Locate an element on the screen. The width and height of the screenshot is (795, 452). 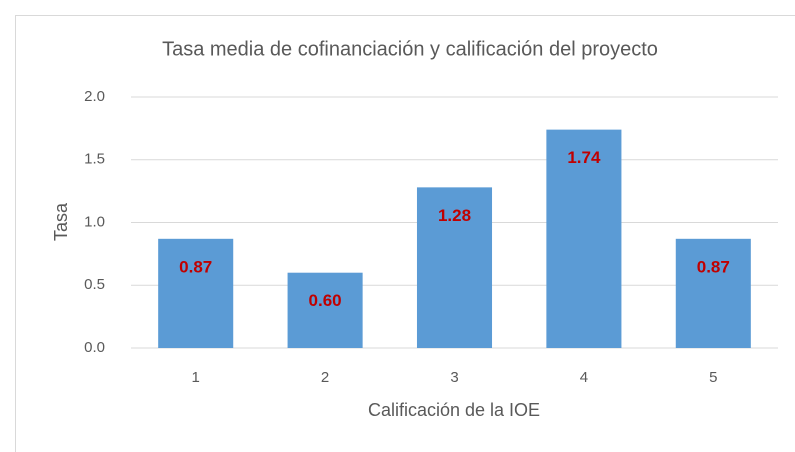
x-tick-label: 2 is located at coordinates (325, 377).